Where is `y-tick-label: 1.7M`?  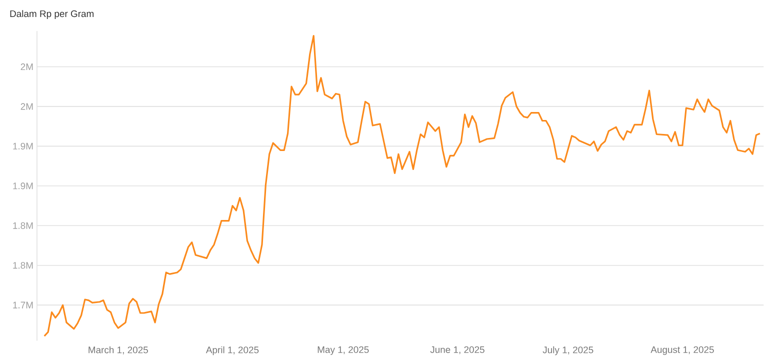 y-tick-label: 1.7M is located at coordinates (23, 305).